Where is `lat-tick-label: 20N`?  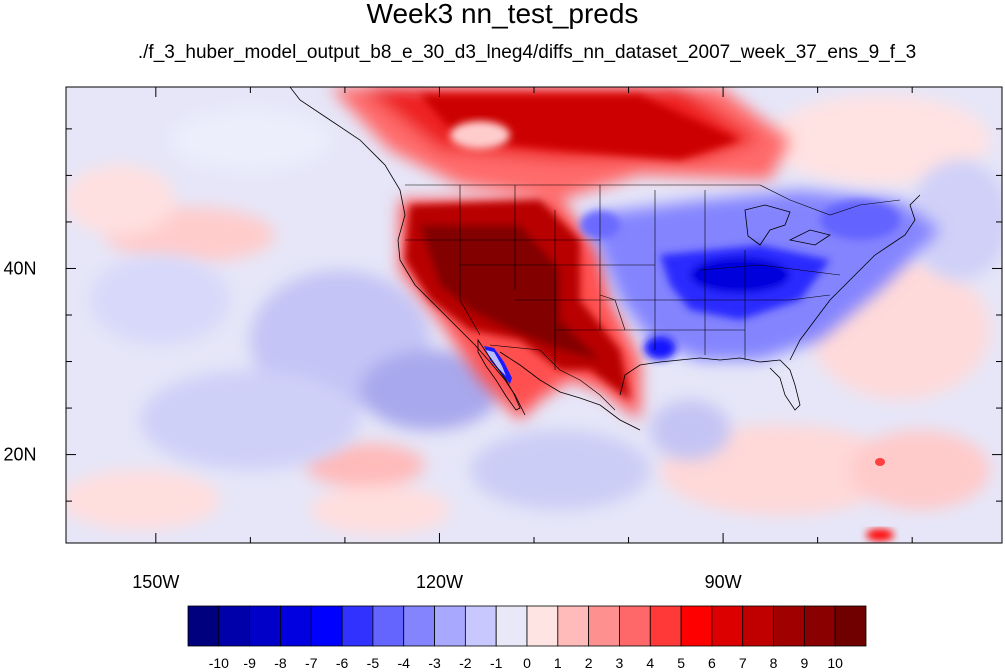
lat-tick-label: 20N is located at coordinates (19, 455).